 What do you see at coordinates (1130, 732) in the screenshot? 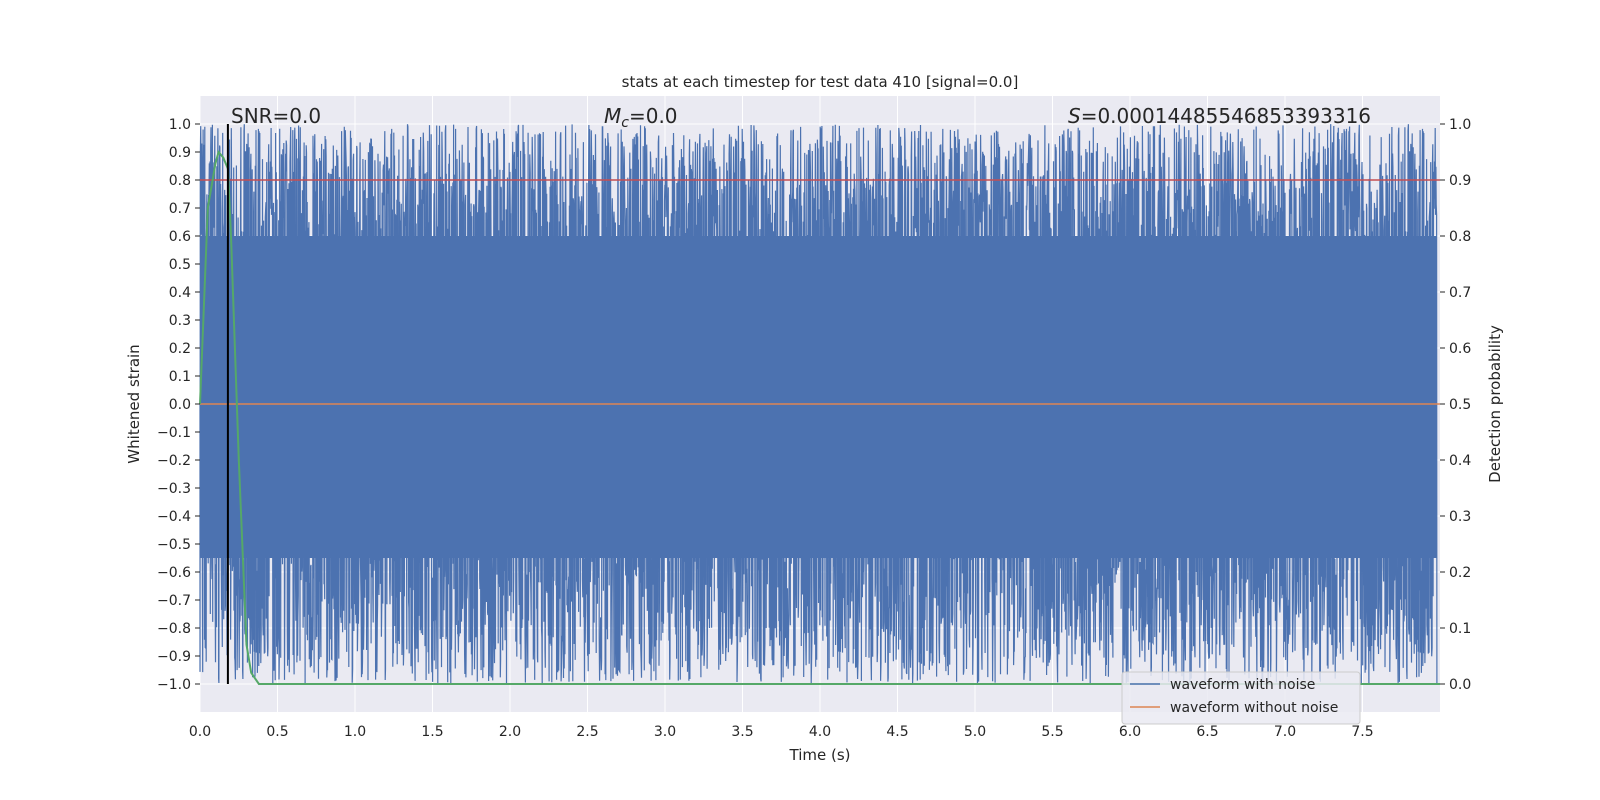
I see `x-tick-label: 6.0` at bounding box center [1130, 732].